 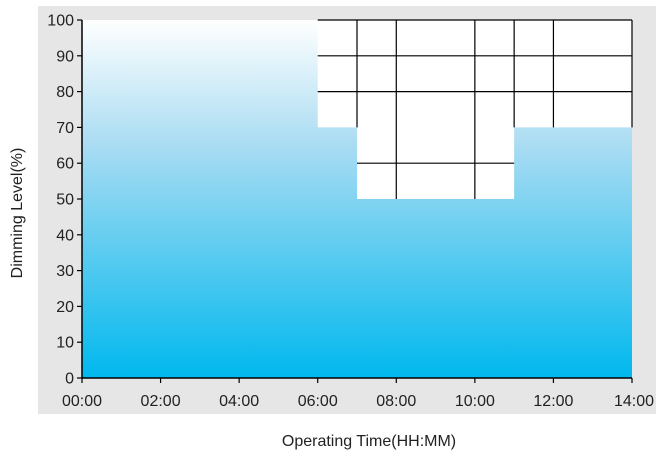 What do you see at coordinates (65, 200) in the screenshot?
I see `y-tick-label: 50` at bounding box center [65, 200].